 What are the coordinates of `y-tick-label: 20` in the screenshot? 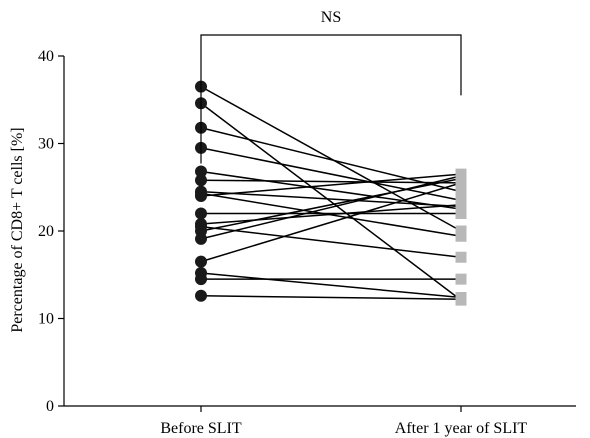 It's located at (46, 231).